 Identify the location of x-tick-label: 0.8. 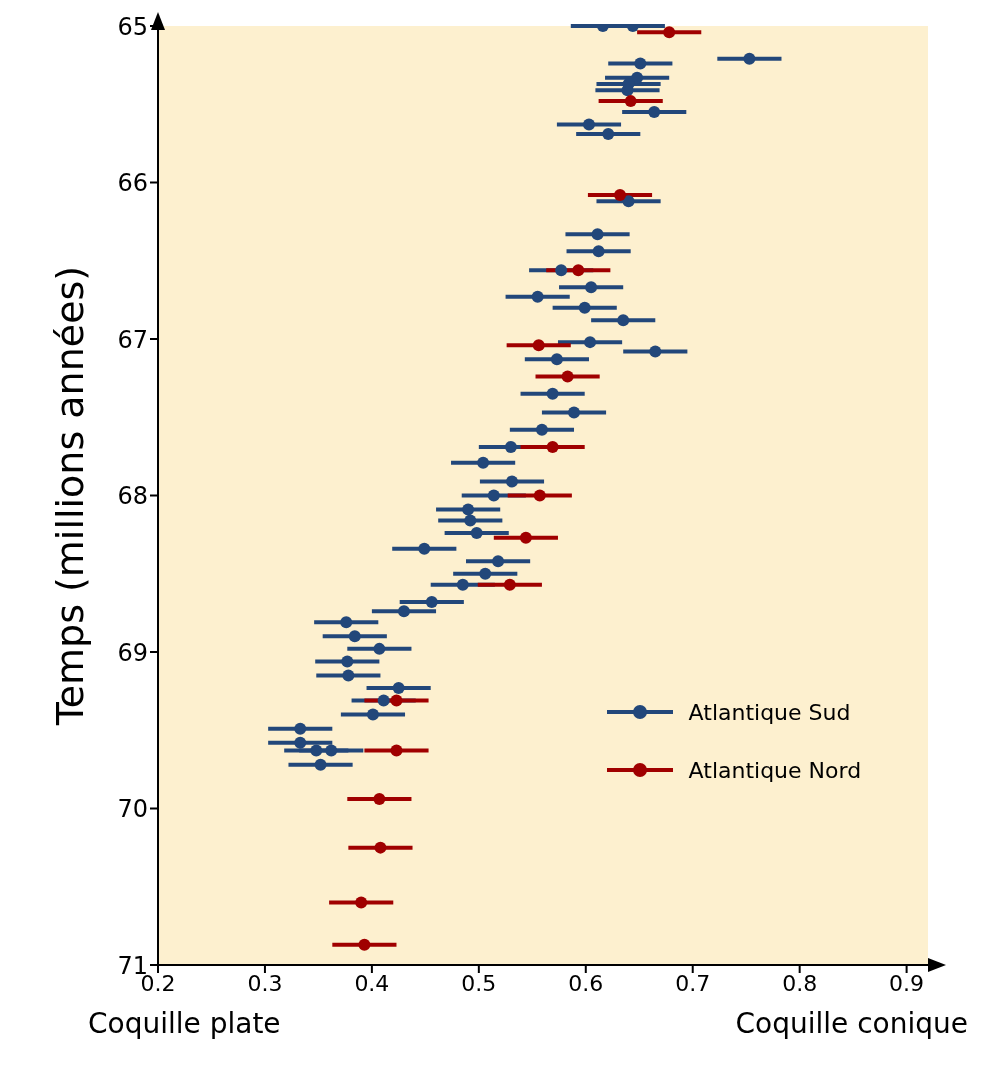
(800, 983).